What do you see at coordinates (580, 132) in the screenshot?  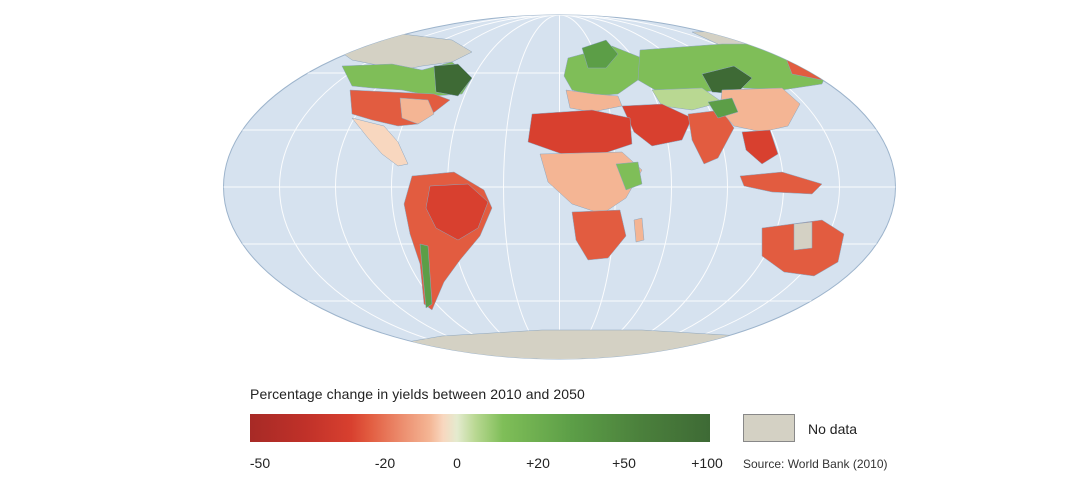 I see `north-africa` at bounding box center [580, 132].